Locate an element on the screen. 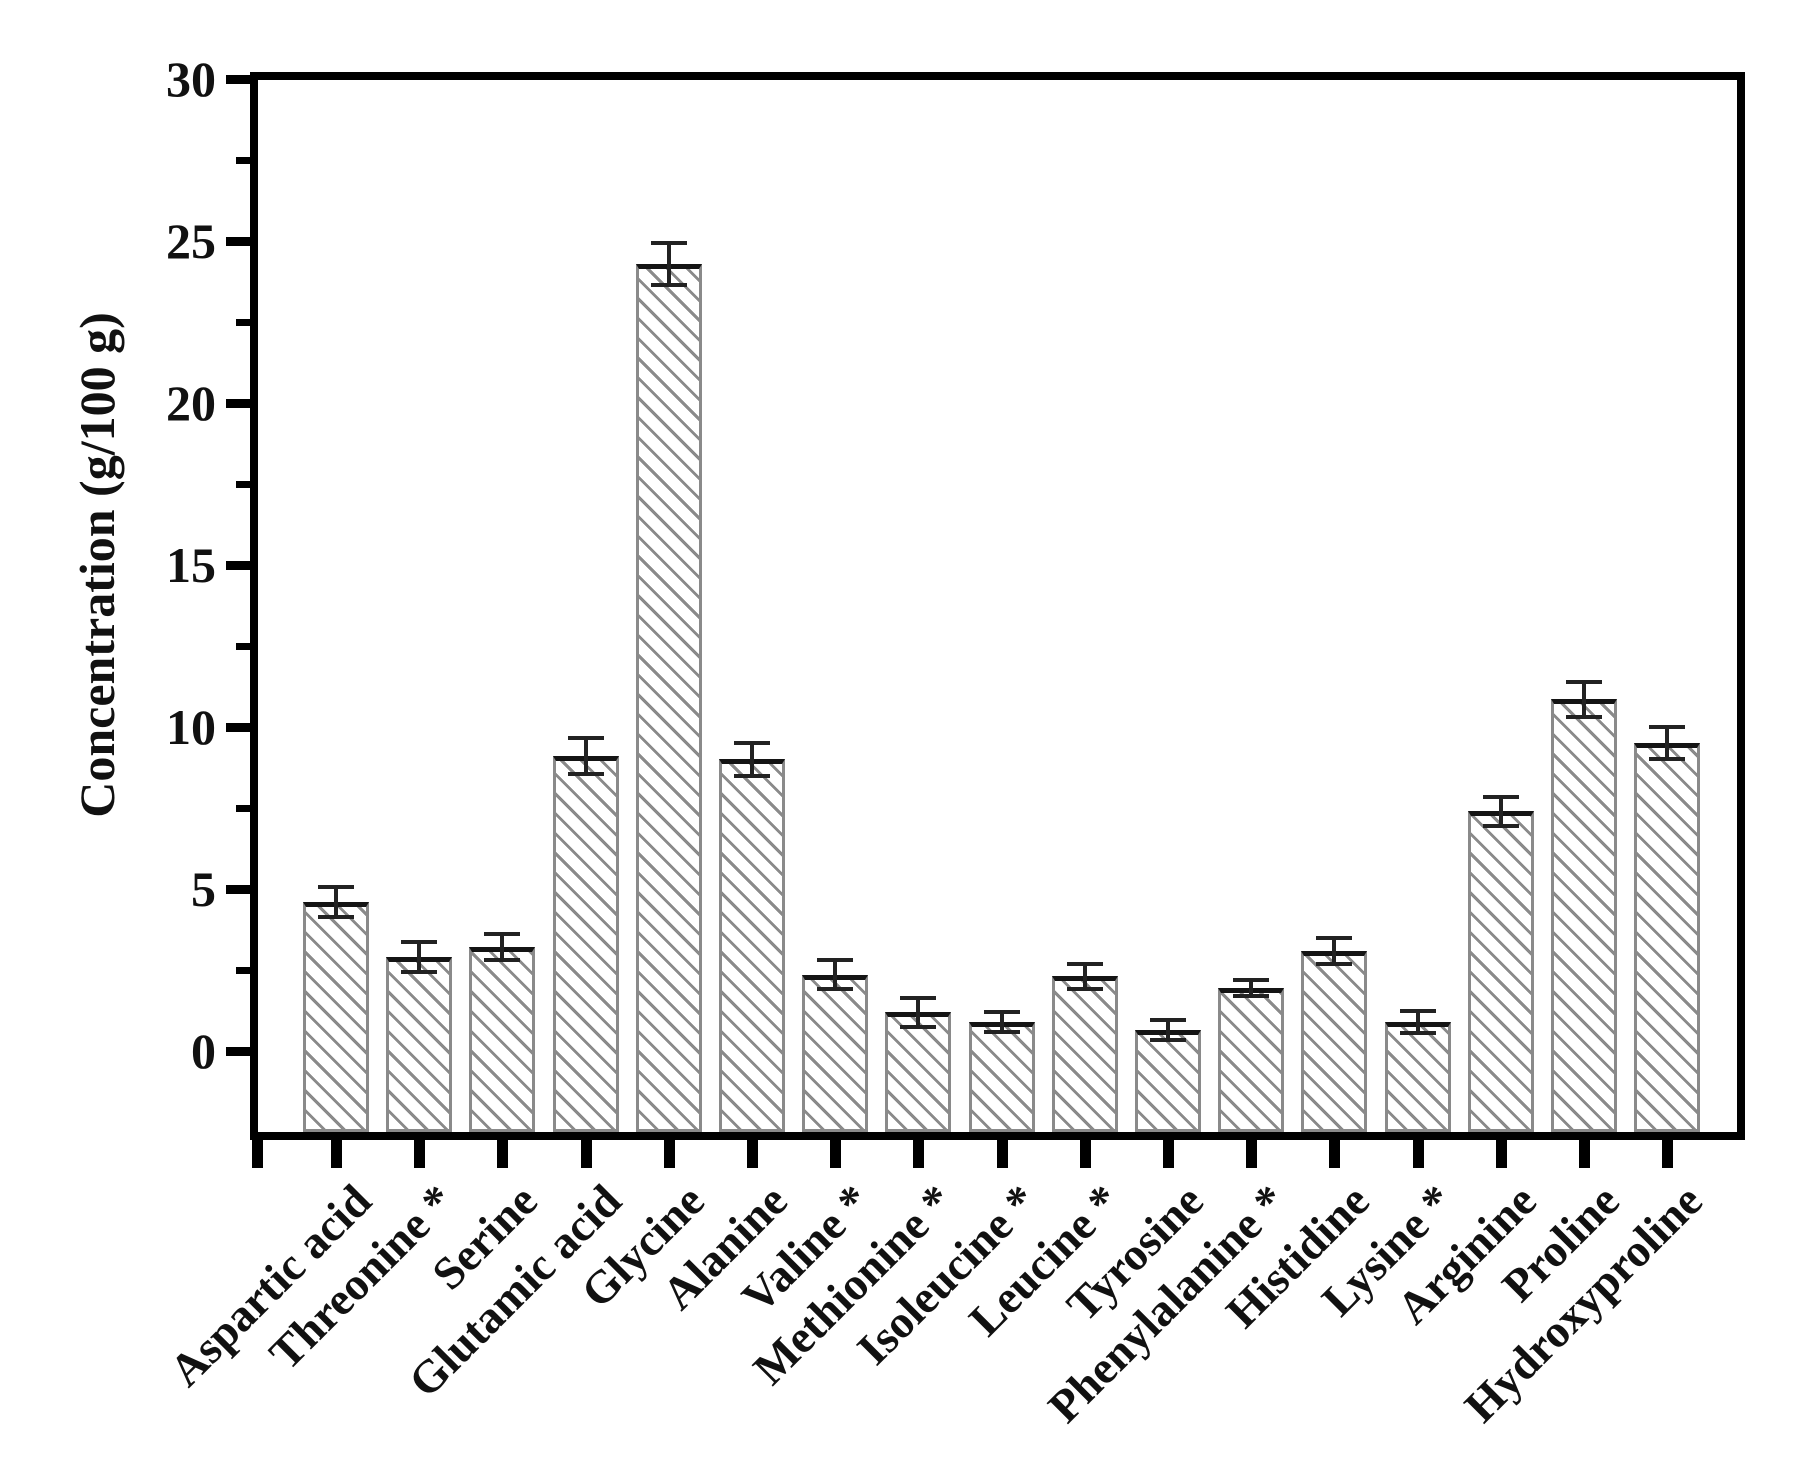  bar-methionine is located at coordinates (918, 1072).